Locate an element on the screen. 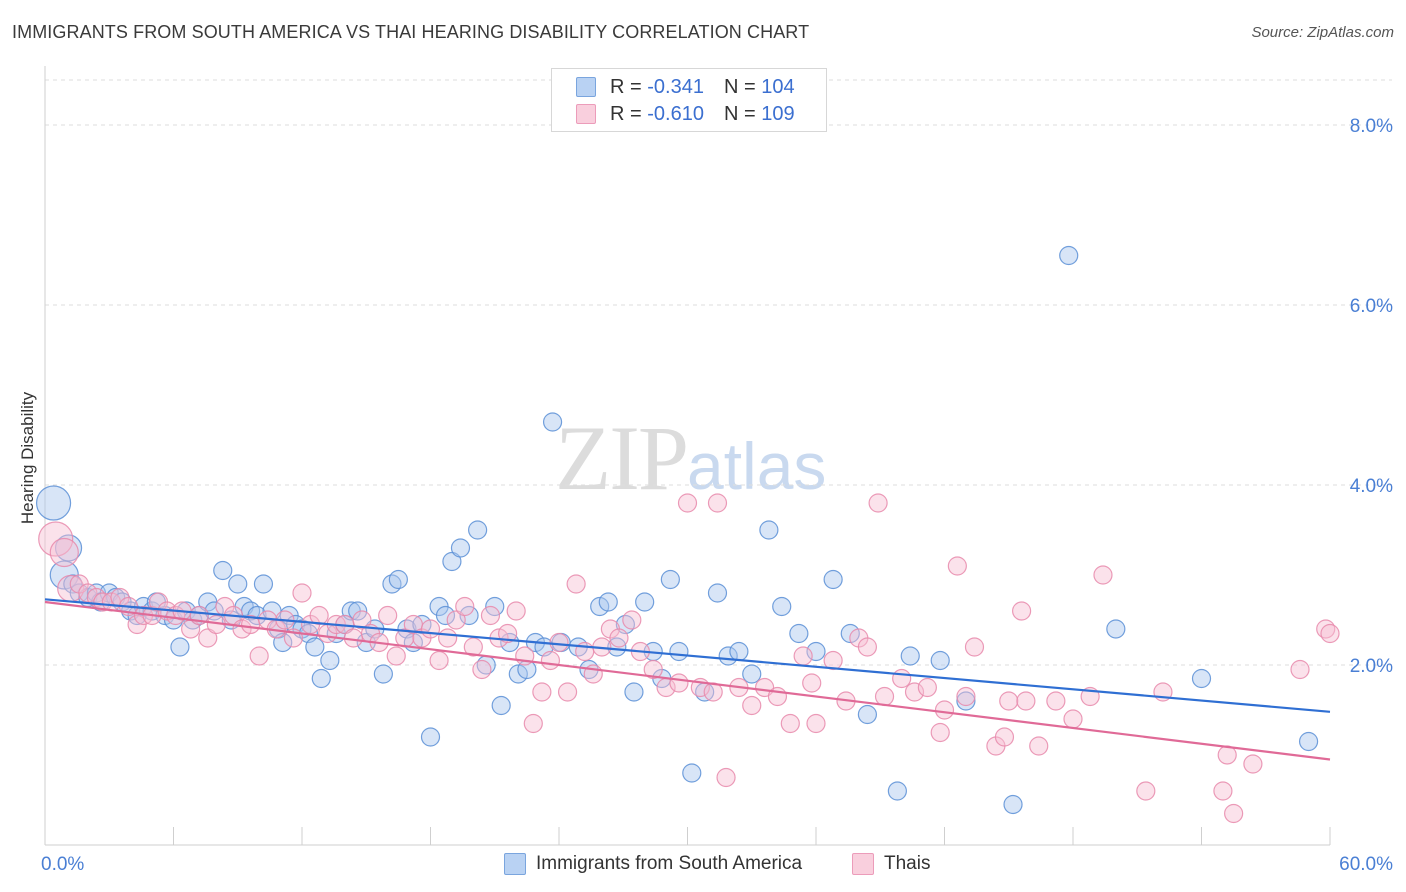 Image resolution: width=1406 pixels, height=892 pixels. x-tick-label: 0.0% is located at coordinates (62, 864).